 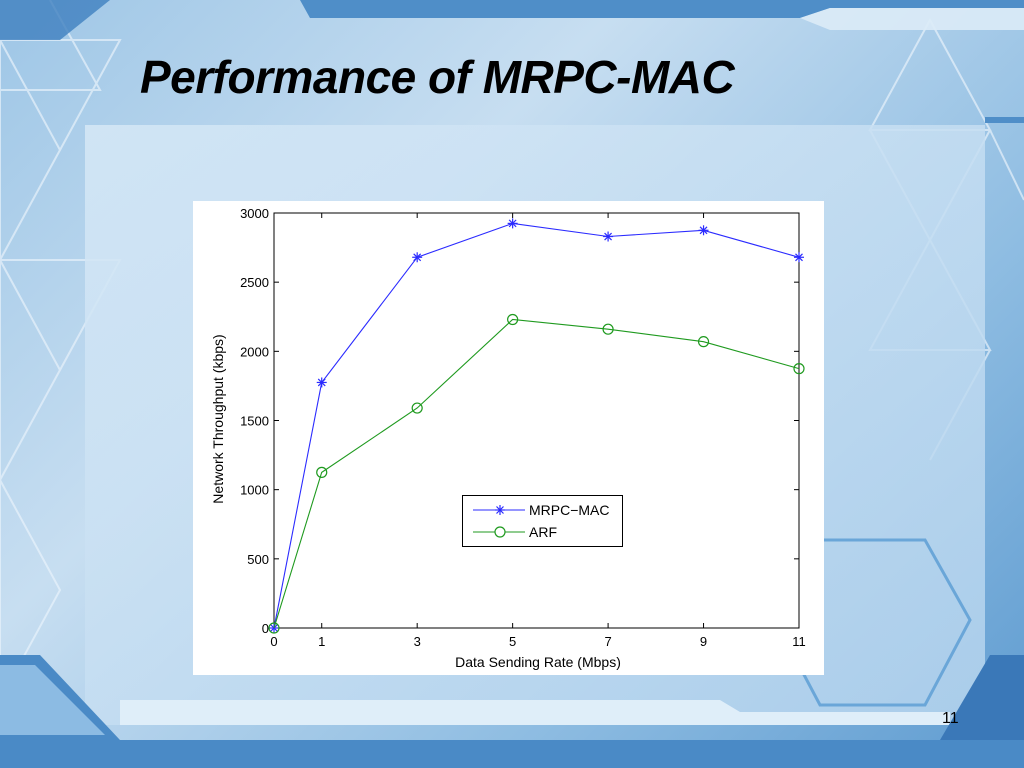 What do you see at coordinates (437, 77) in the screenshot?
I see `slide-title: Performance of MRPC-MAC` at bounding box center [437, 77].